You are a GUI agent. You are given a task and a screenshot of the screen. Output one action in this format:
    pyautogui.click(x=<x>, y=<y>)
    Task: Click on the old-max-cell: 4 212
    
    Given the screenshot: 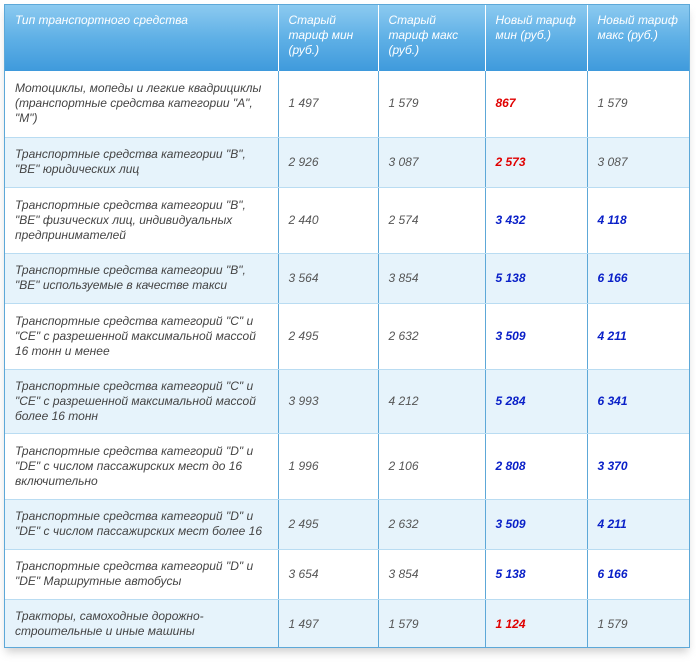 What is the action you would take?
    pyautogui.click(x=432, y=401)
    